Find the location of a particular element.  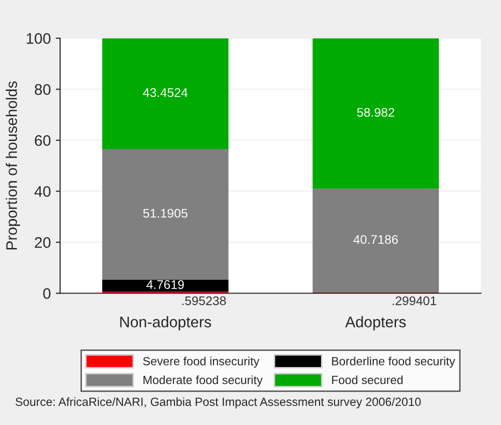

source-note: Source: AfricaRice/NARI, Gambia Post Impact Assessment survey 2006/2010 is located at coordinates (218, 402).